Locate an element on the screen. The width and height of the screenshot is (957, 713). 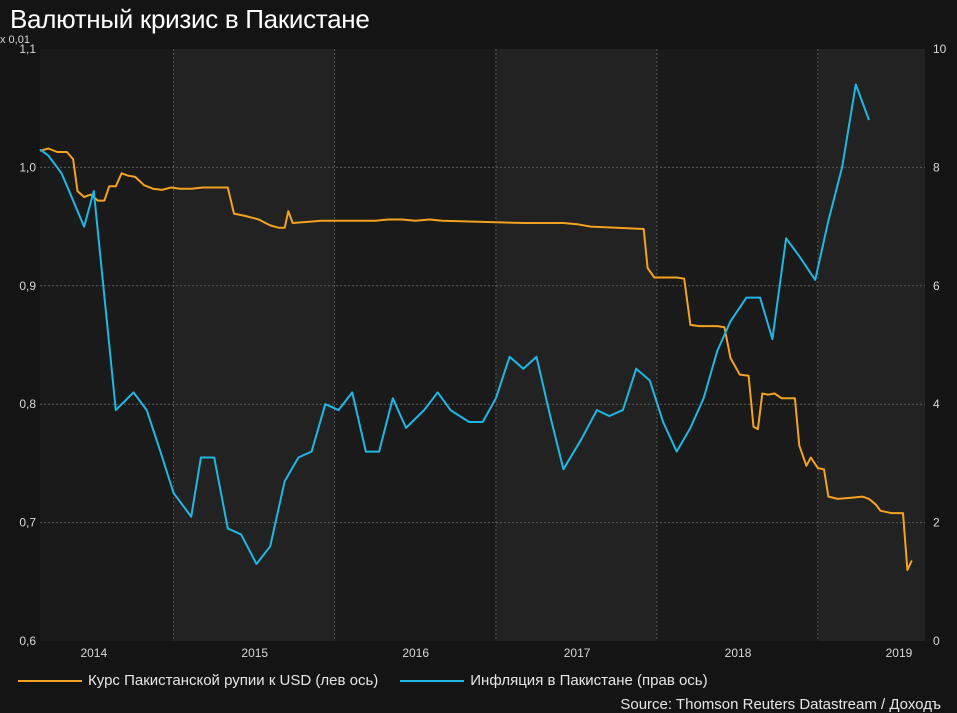
right-axis-tick-label: 10 is located at coordinates (940, 49).